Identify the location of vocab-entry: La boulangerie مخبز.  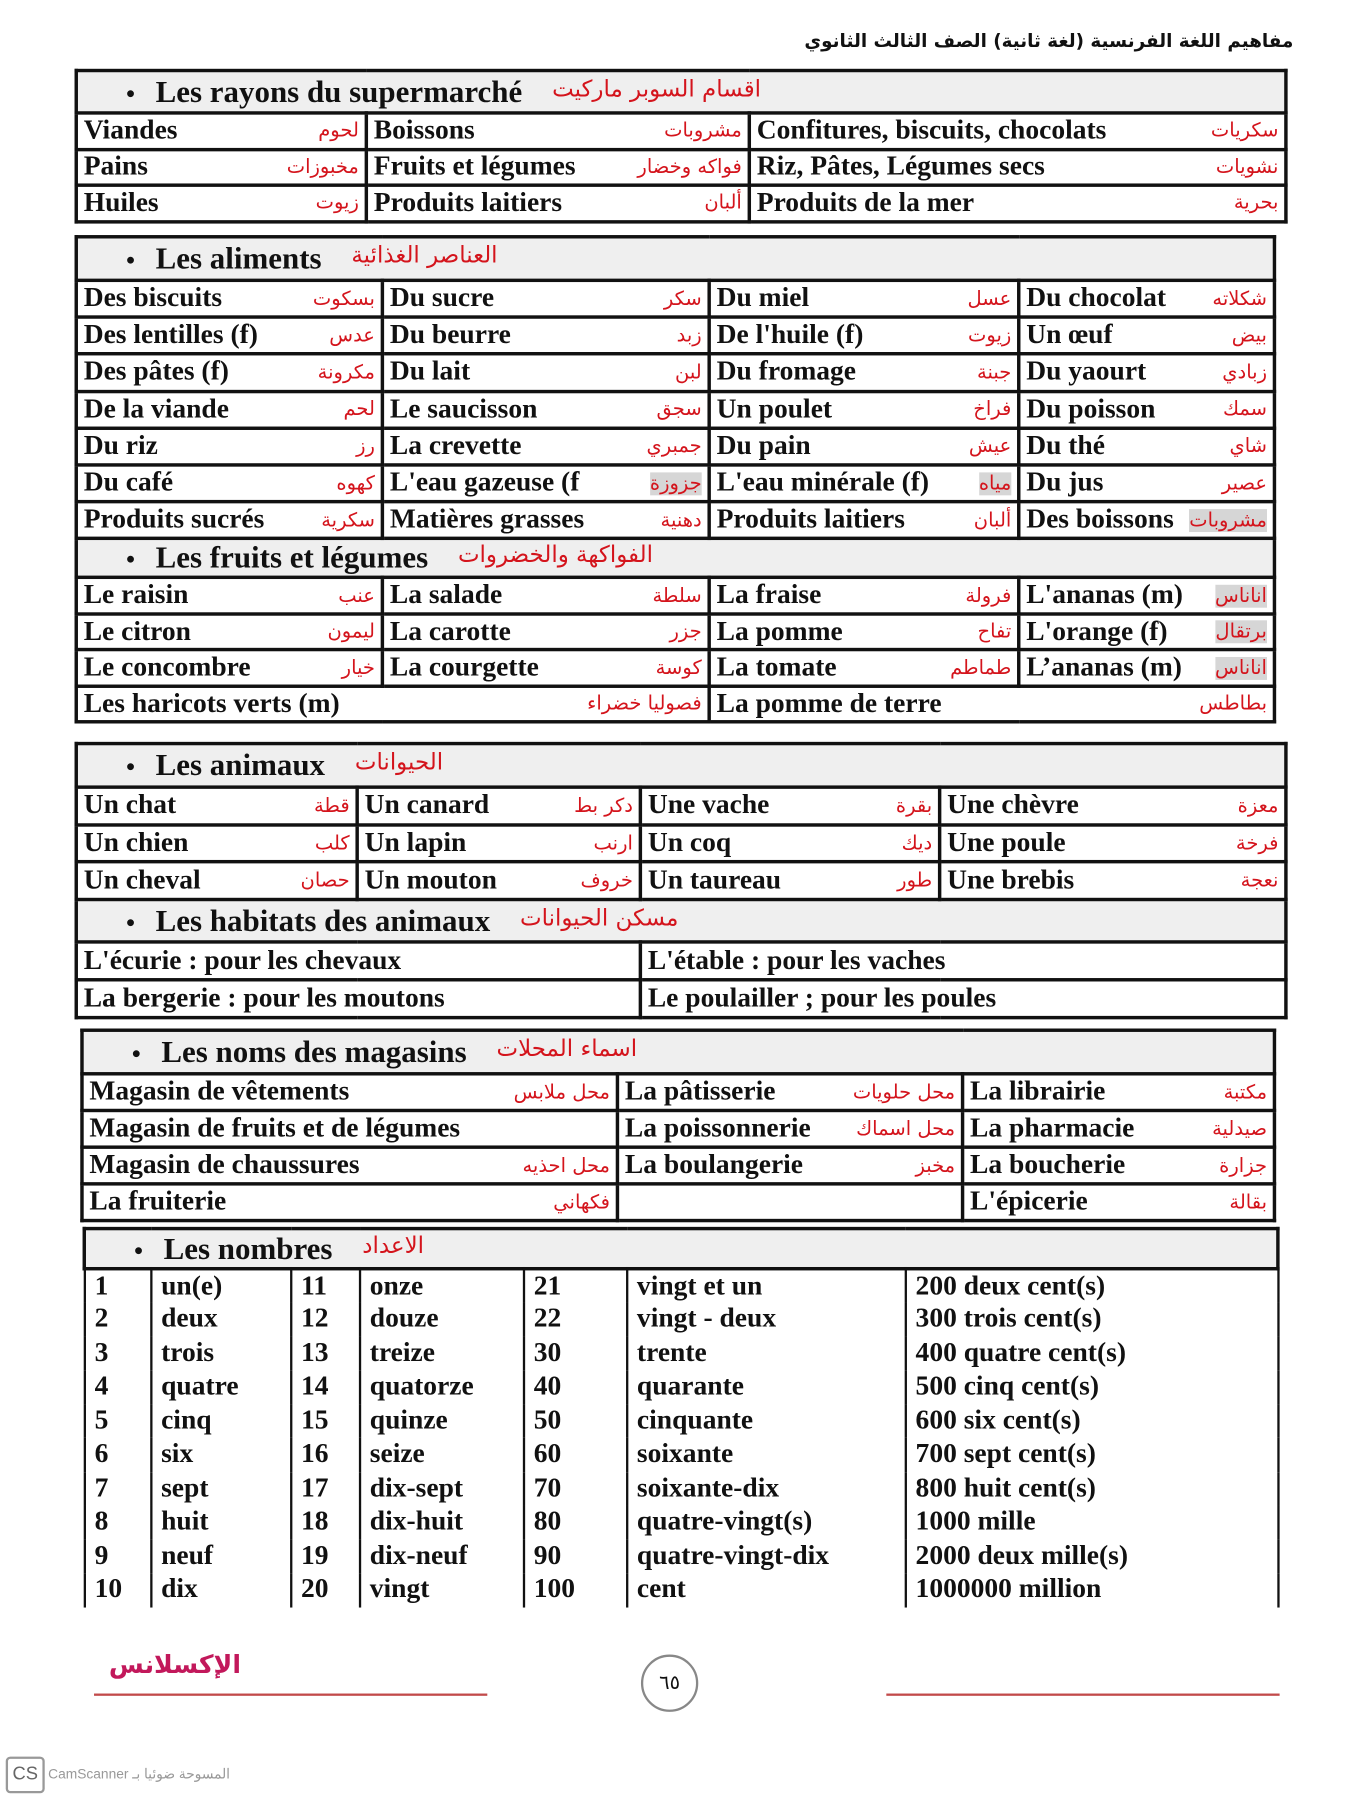
(790, 1166).